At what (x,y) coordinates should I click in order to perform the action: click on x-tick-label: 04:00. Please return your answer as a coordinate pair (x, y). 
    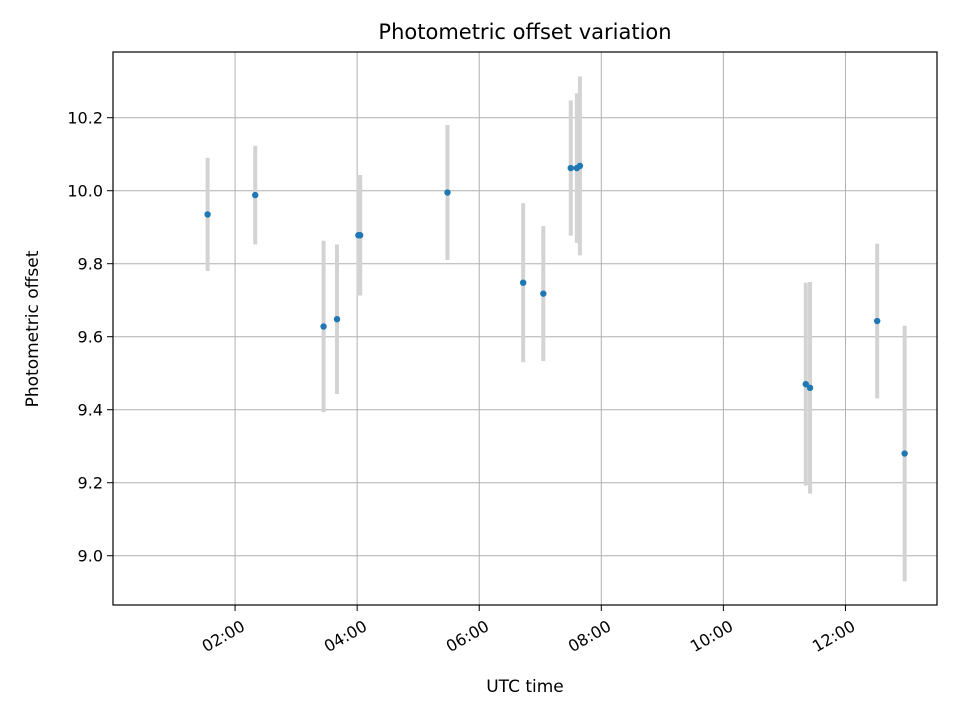
    Looking at the image, I should click on (345, 636).